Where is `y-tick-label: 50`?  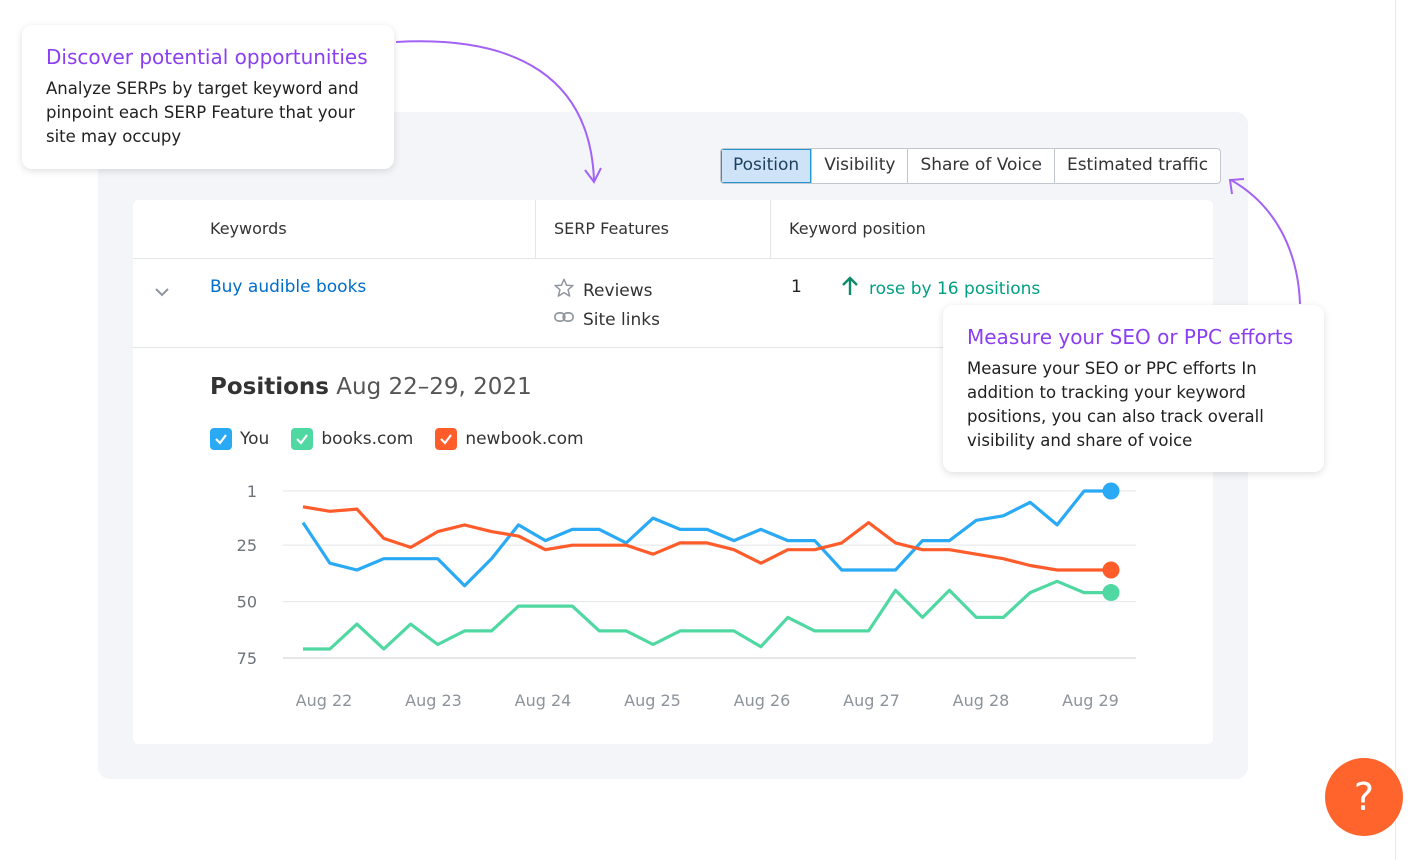 y-tick-label: 50 is located at coordinates (247, 602).